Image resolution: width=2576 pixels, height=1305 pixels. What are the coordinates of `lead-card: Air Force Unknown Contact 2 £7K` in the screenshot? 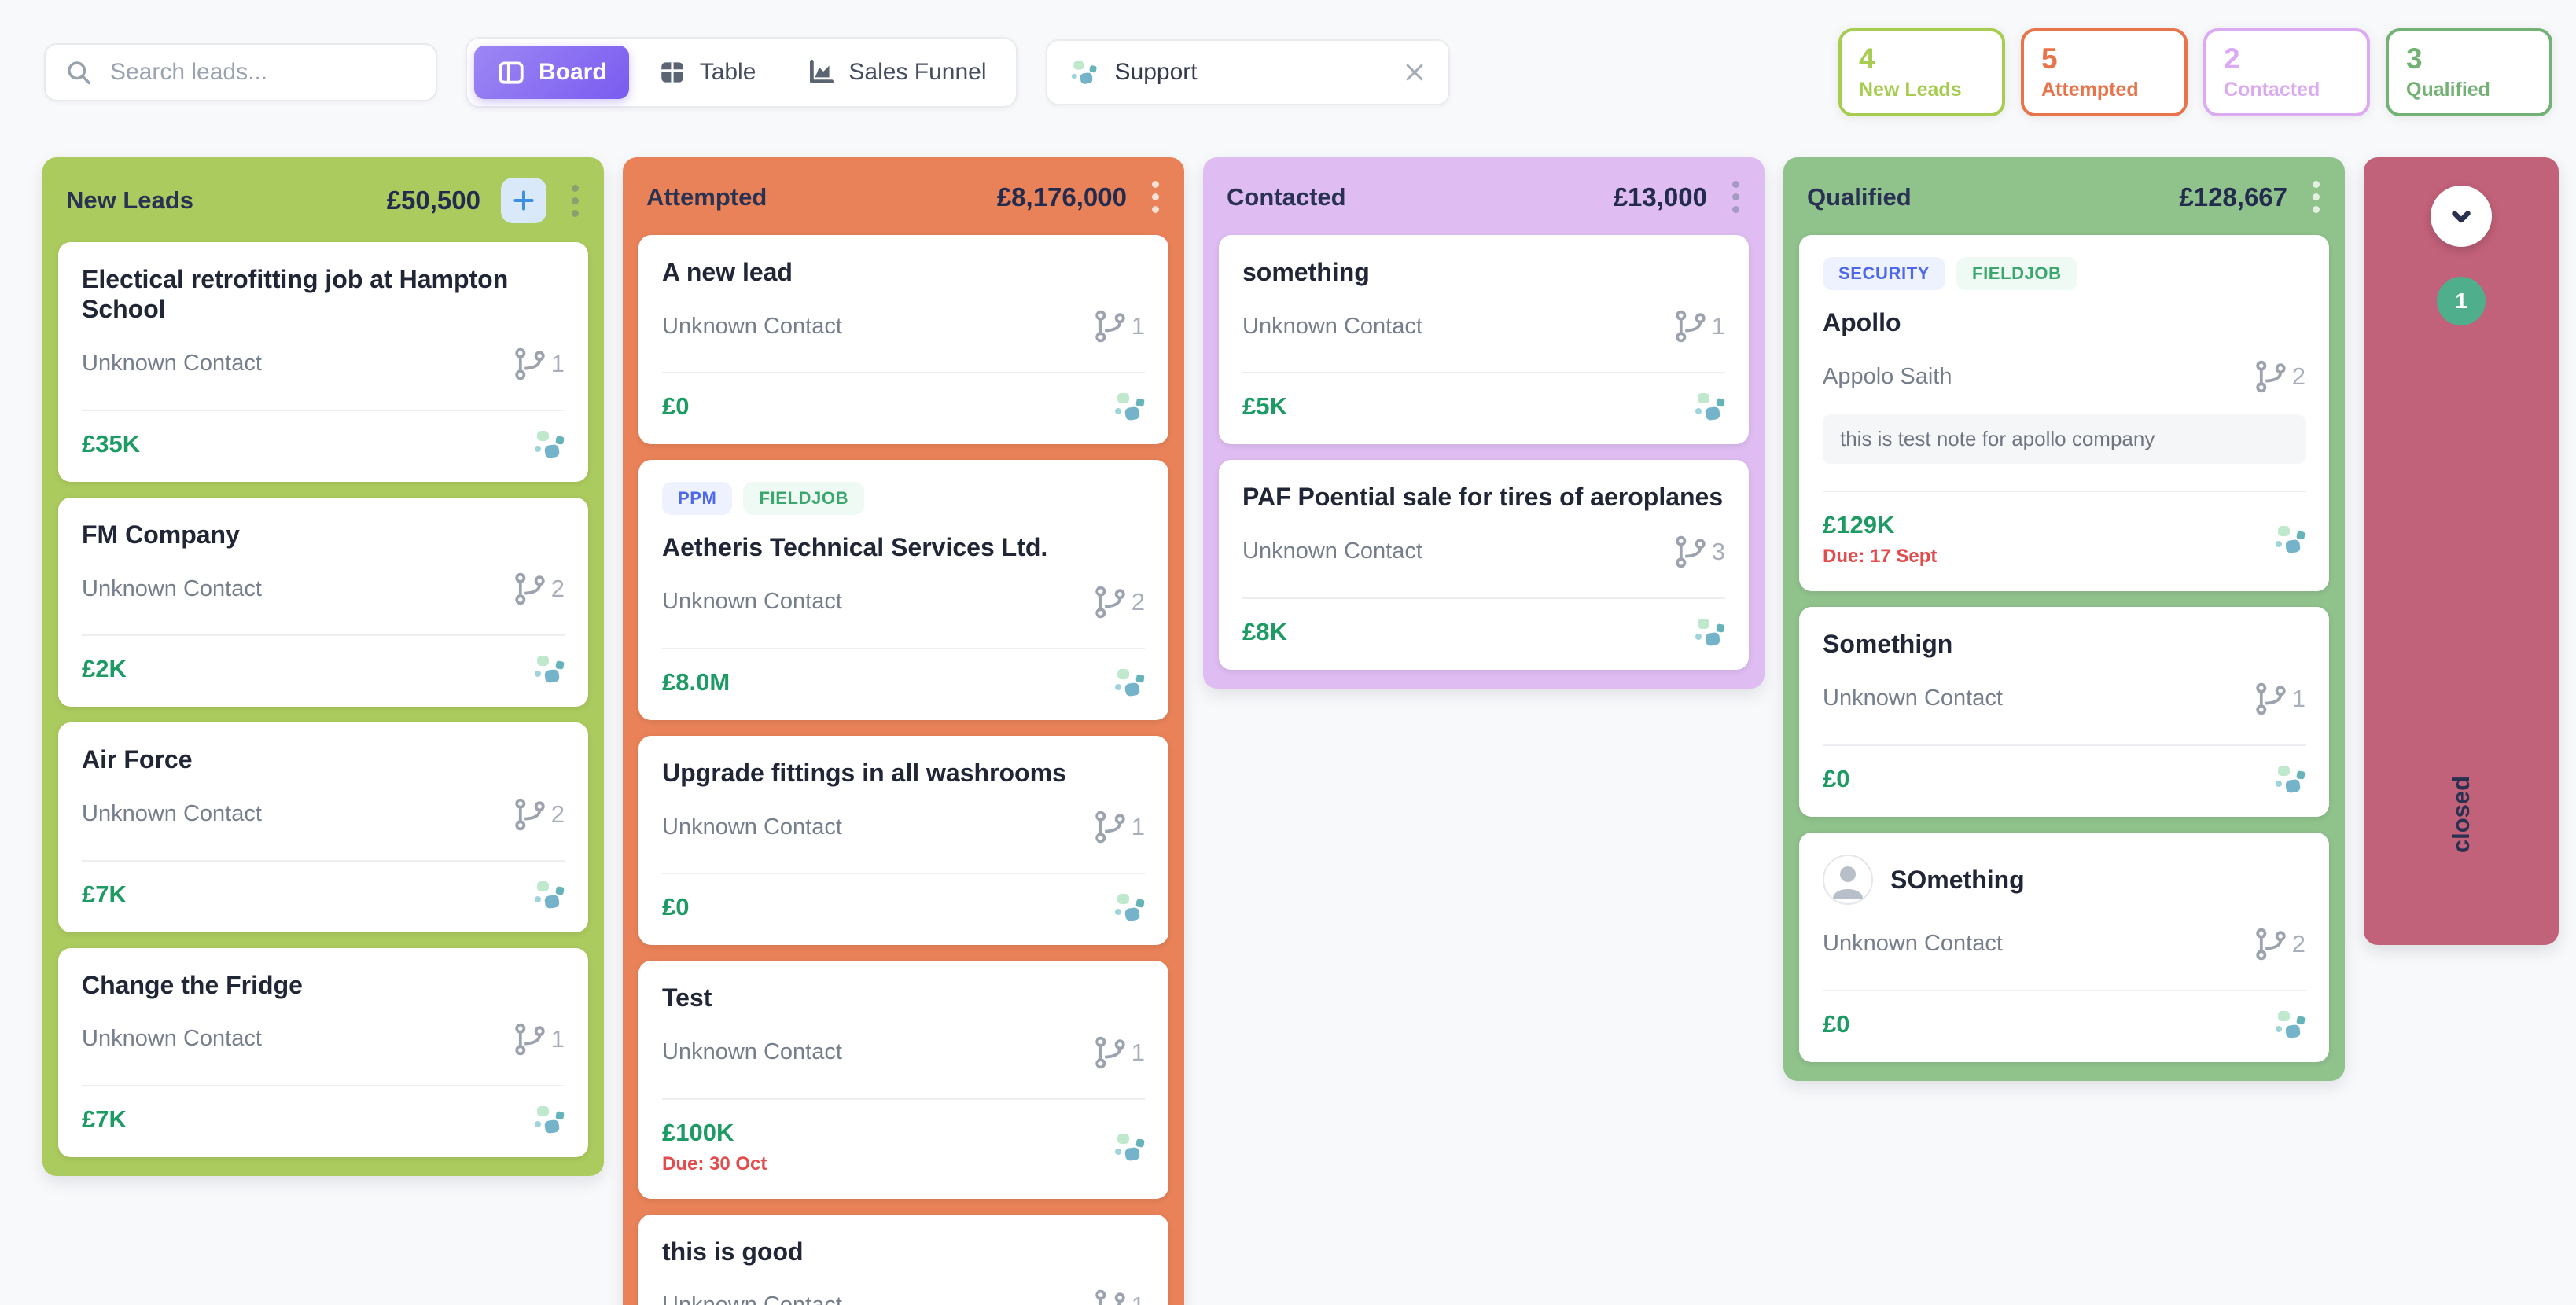 It's located at (323, 827).